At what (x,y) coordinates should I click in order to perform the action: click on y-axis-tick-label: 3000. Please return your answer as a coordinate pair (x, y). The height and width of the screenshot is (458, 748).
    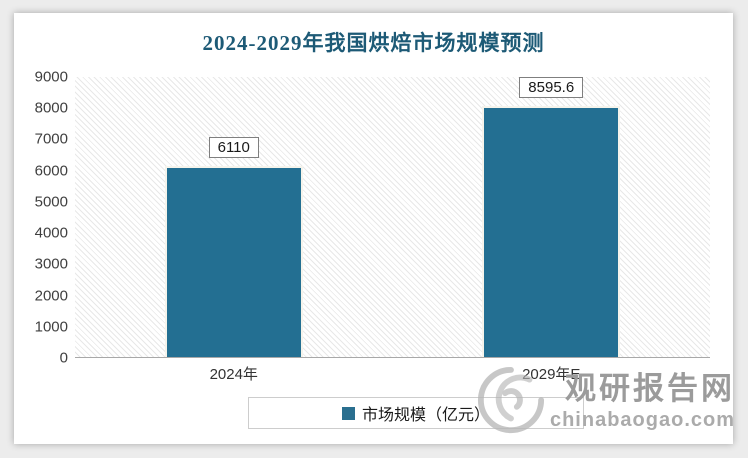
    Looking at the image, I should click on (51, 264).